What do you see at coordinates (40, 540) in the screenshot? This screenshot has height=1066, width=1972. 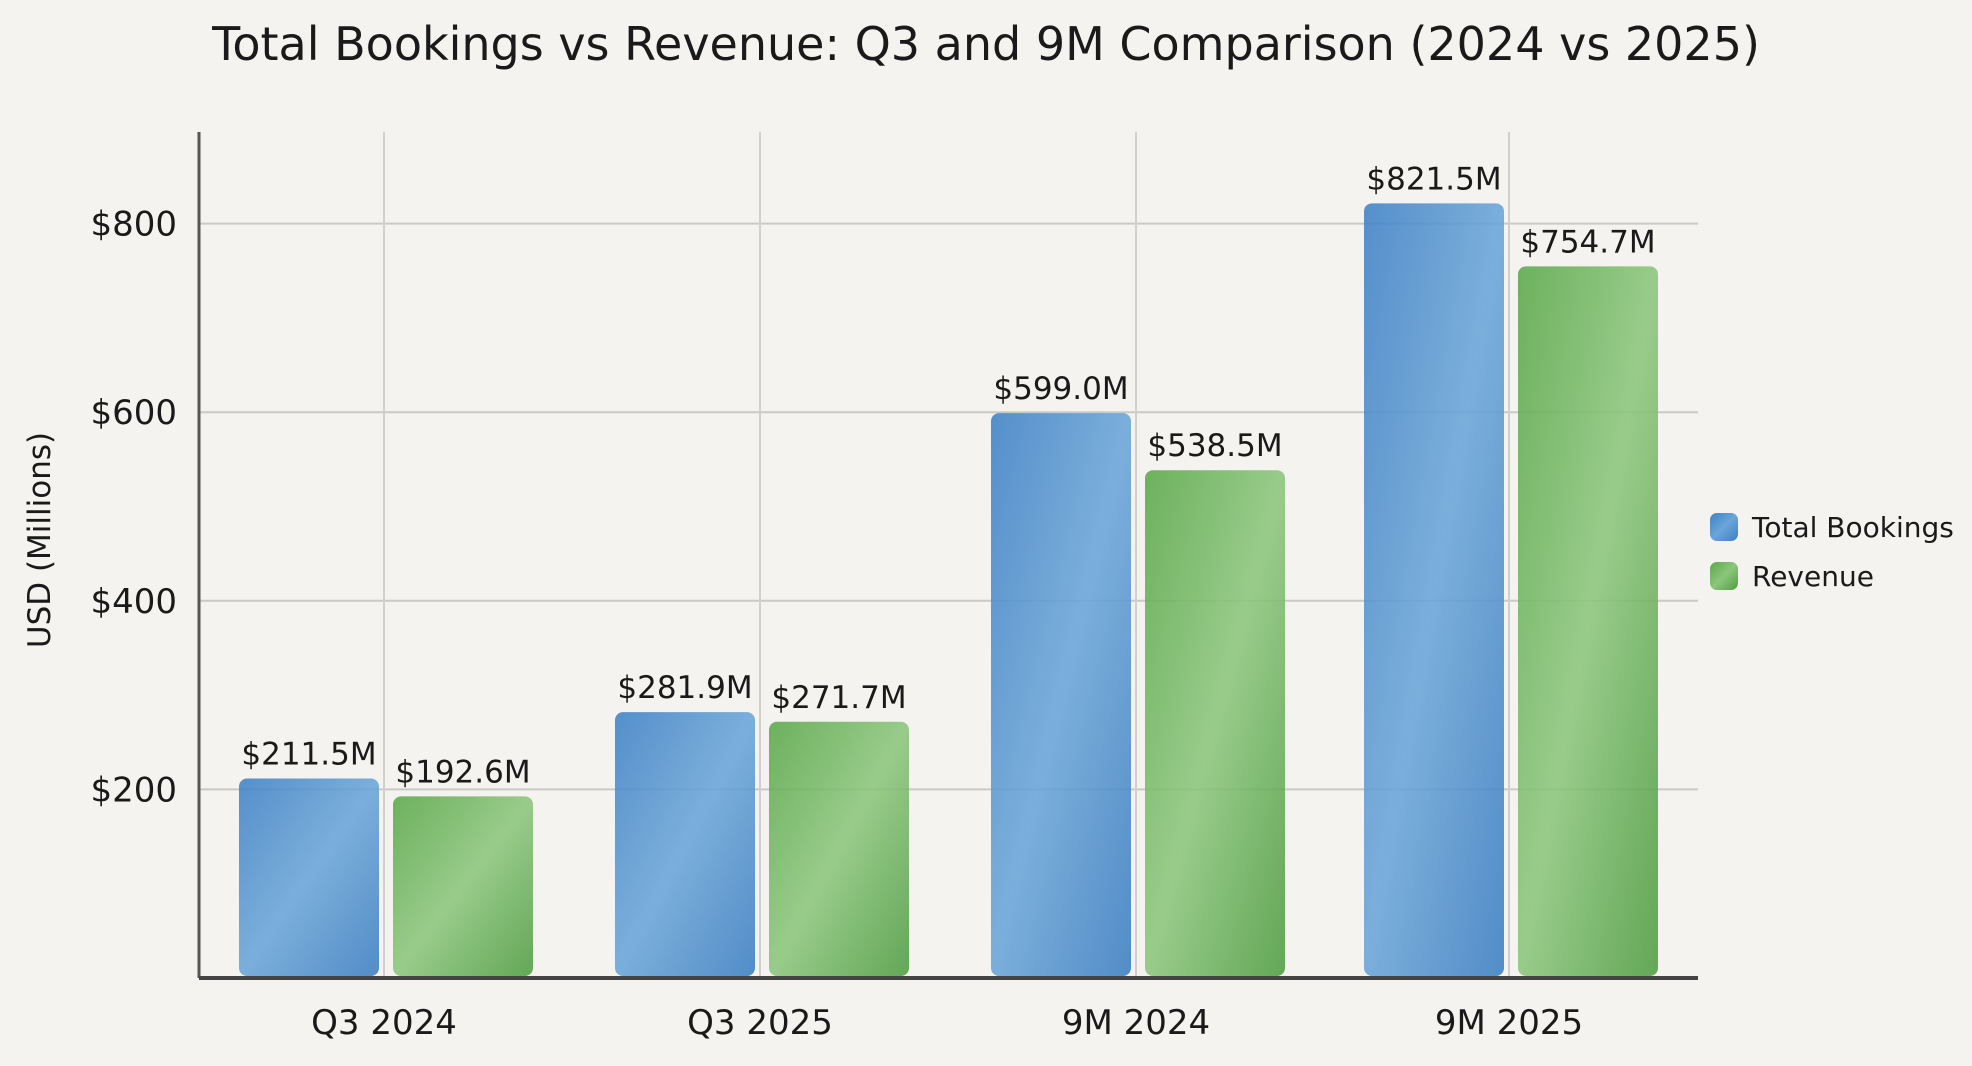 I see `y-axis-label: USD (Millions)` at bounding box center [40, 540].